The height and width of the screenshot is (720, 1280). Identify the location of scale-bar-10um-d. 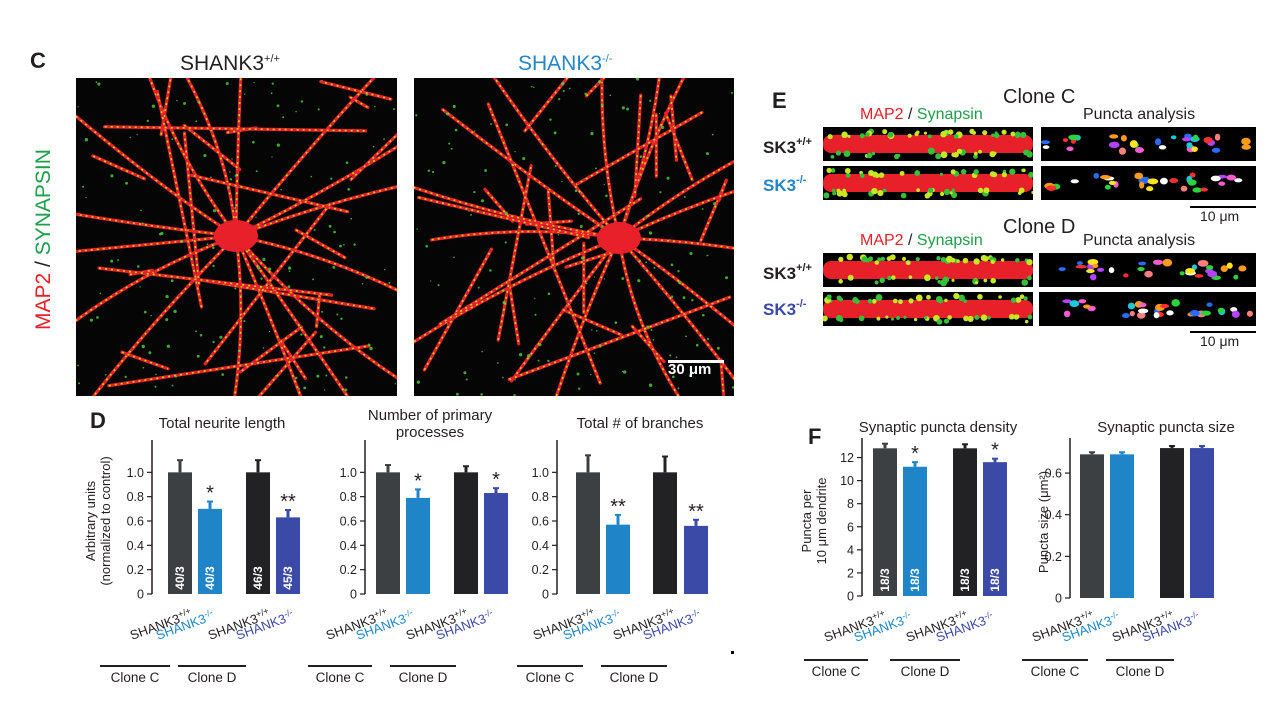
(1223, 332).